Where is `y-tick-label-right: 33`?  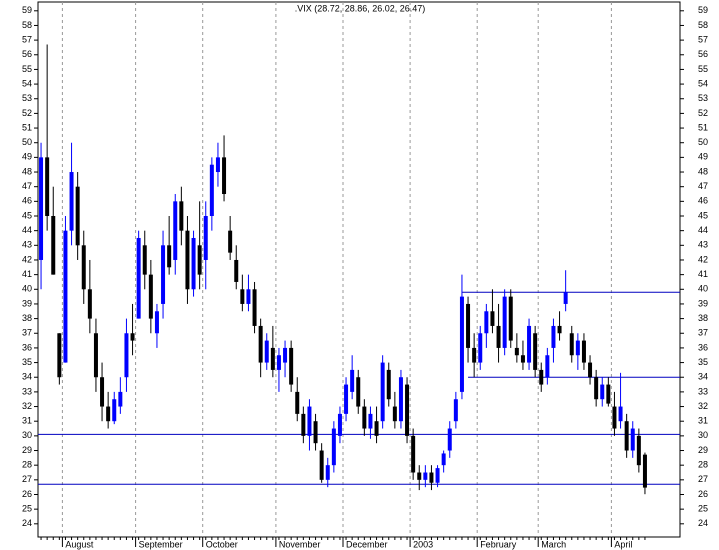 y-tick-label-right: 33 is located at coordinates (703, 391).